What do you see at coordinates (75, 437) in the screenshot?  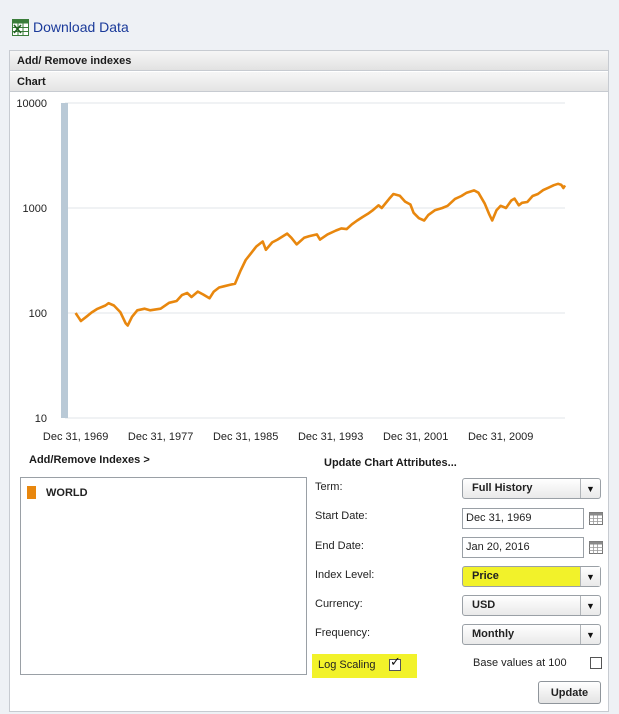 I see `x-tick-label: Dec 31, 1969` at bounding box center [75, 437].